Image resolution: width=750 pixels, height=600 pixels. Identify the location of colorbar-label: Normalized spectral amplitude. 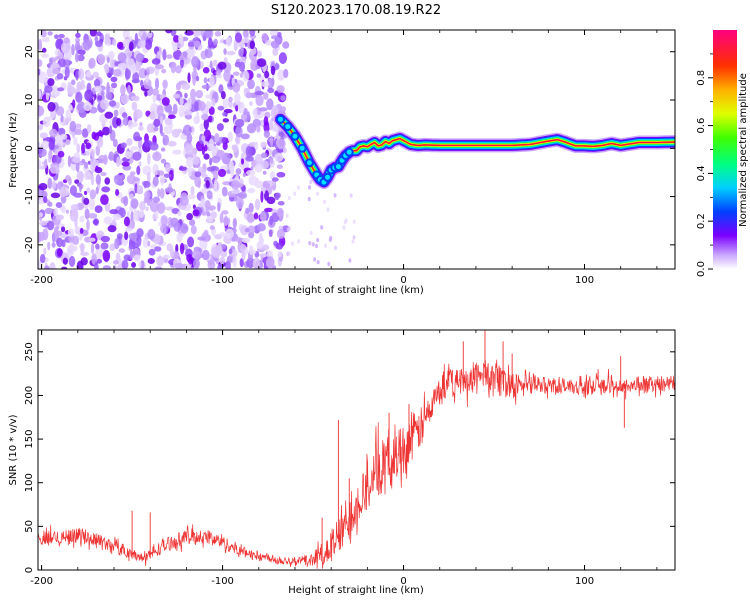
(743, 150).